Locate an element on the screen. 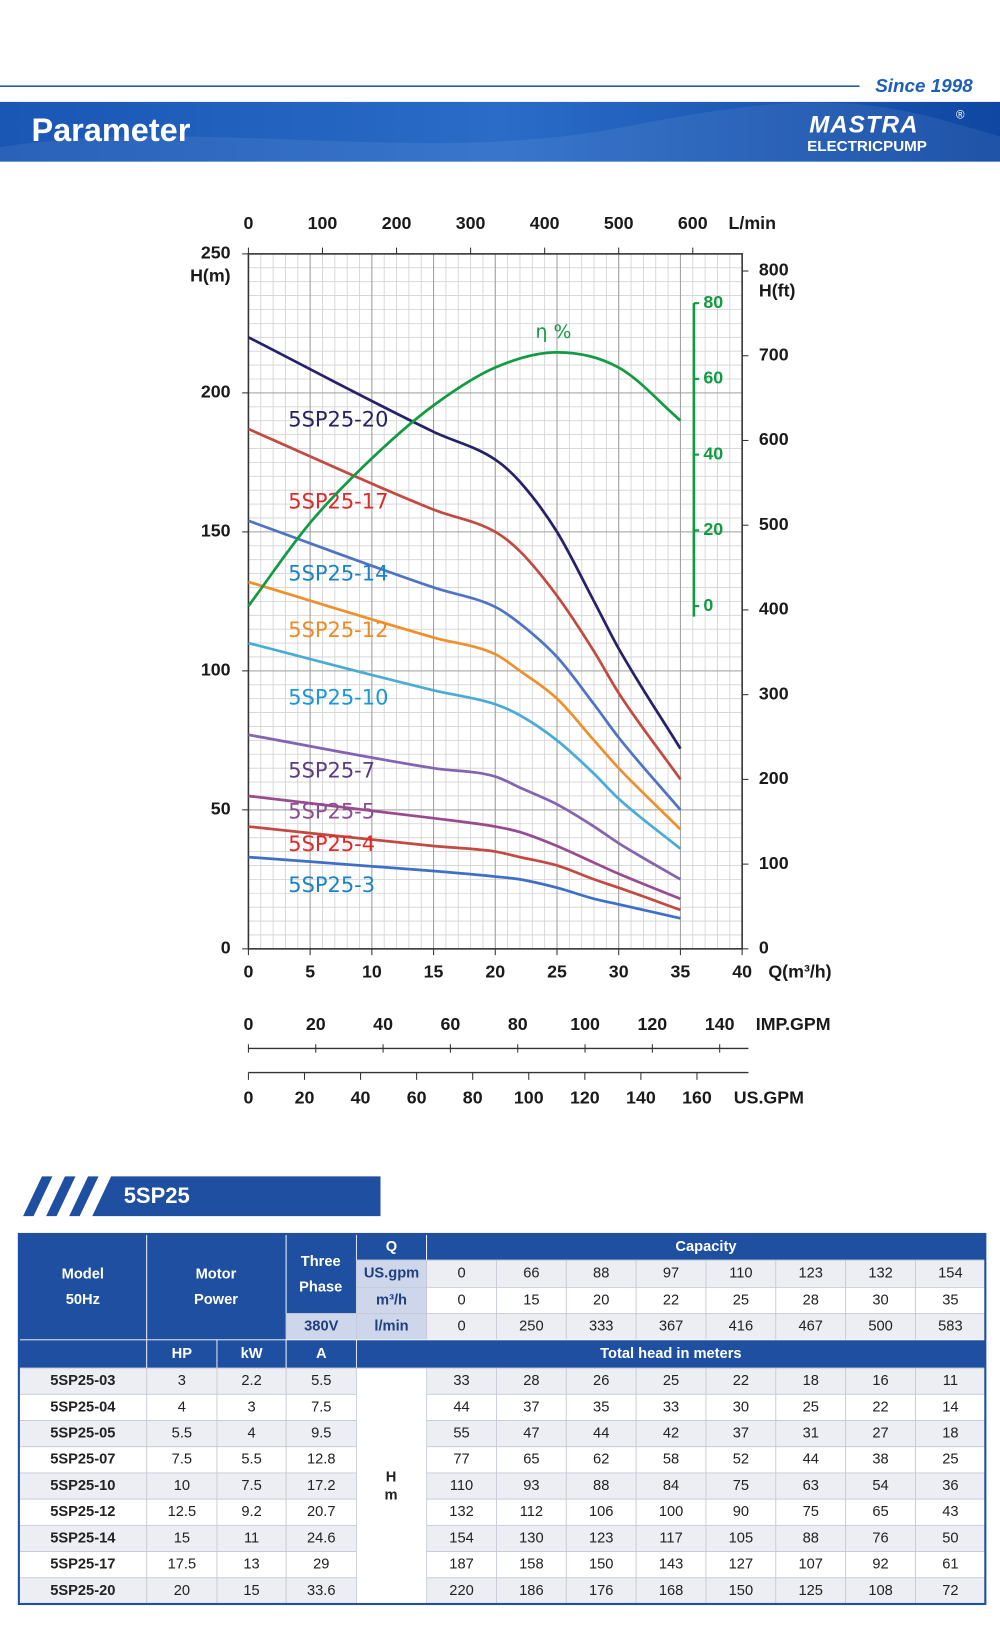 The height and width of the screenshot is (1643, 1000). header-label: Three is located at coordinates (321, 1262).